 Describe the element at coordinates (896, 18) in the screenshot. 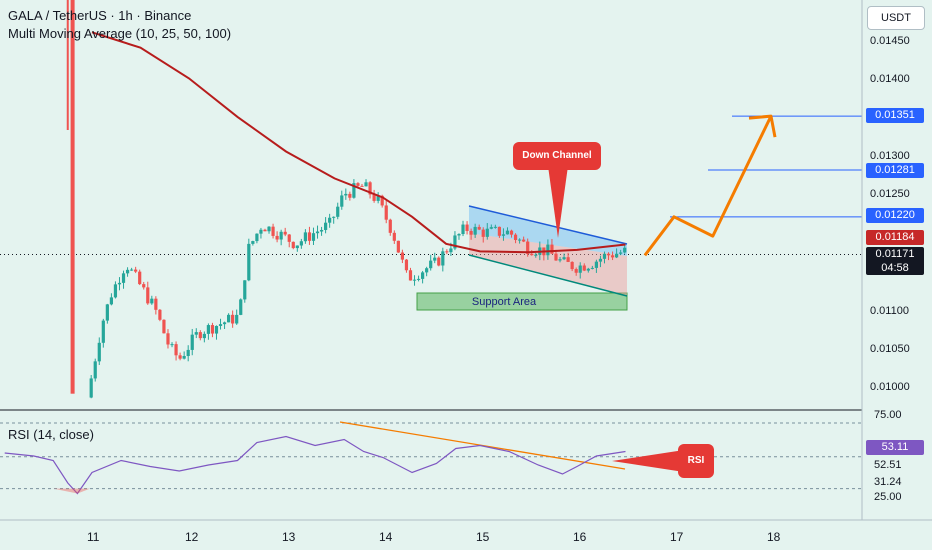

I see `currency-button: USDT` at that location.